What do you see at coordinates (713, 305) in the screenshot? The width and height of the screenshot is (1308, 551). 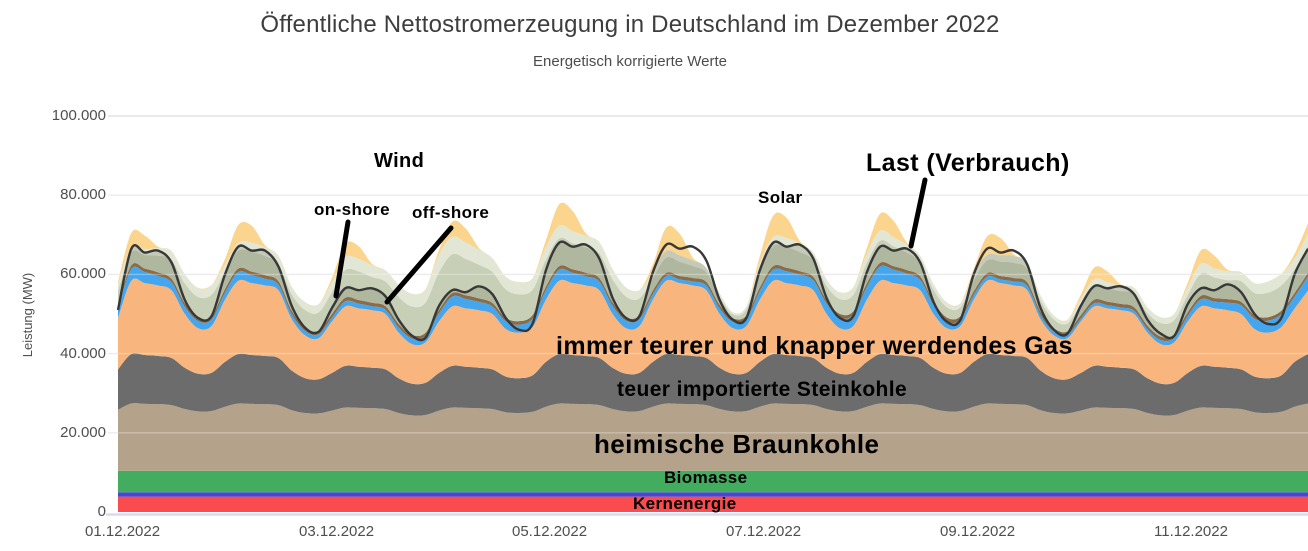 I see `area-wind-offshore` at bounding box center [713, 305].